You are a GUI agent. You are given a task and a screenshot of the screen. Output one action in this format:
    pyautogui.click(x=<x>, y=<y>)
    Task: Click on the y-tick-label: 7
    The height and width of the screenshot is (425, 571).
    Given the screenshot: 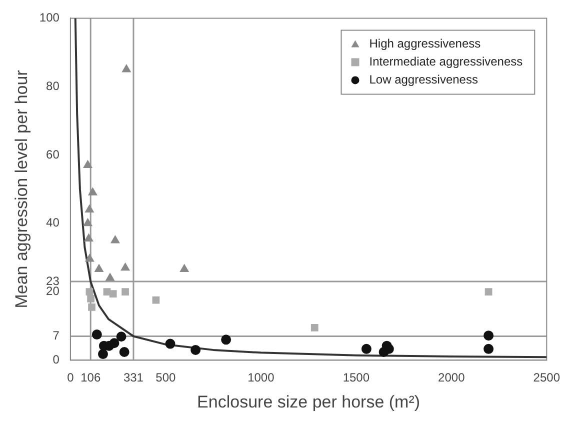 What is the action you would take?
    pyautogui.click(x=56, y=335)
    